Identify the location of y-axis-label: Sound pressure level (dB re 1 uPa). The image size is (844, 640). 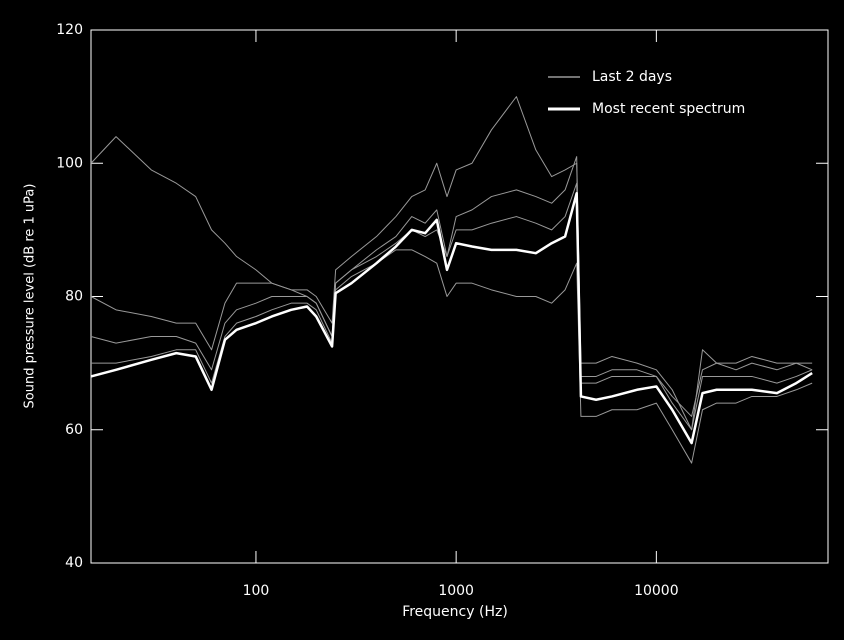
(30, 296).